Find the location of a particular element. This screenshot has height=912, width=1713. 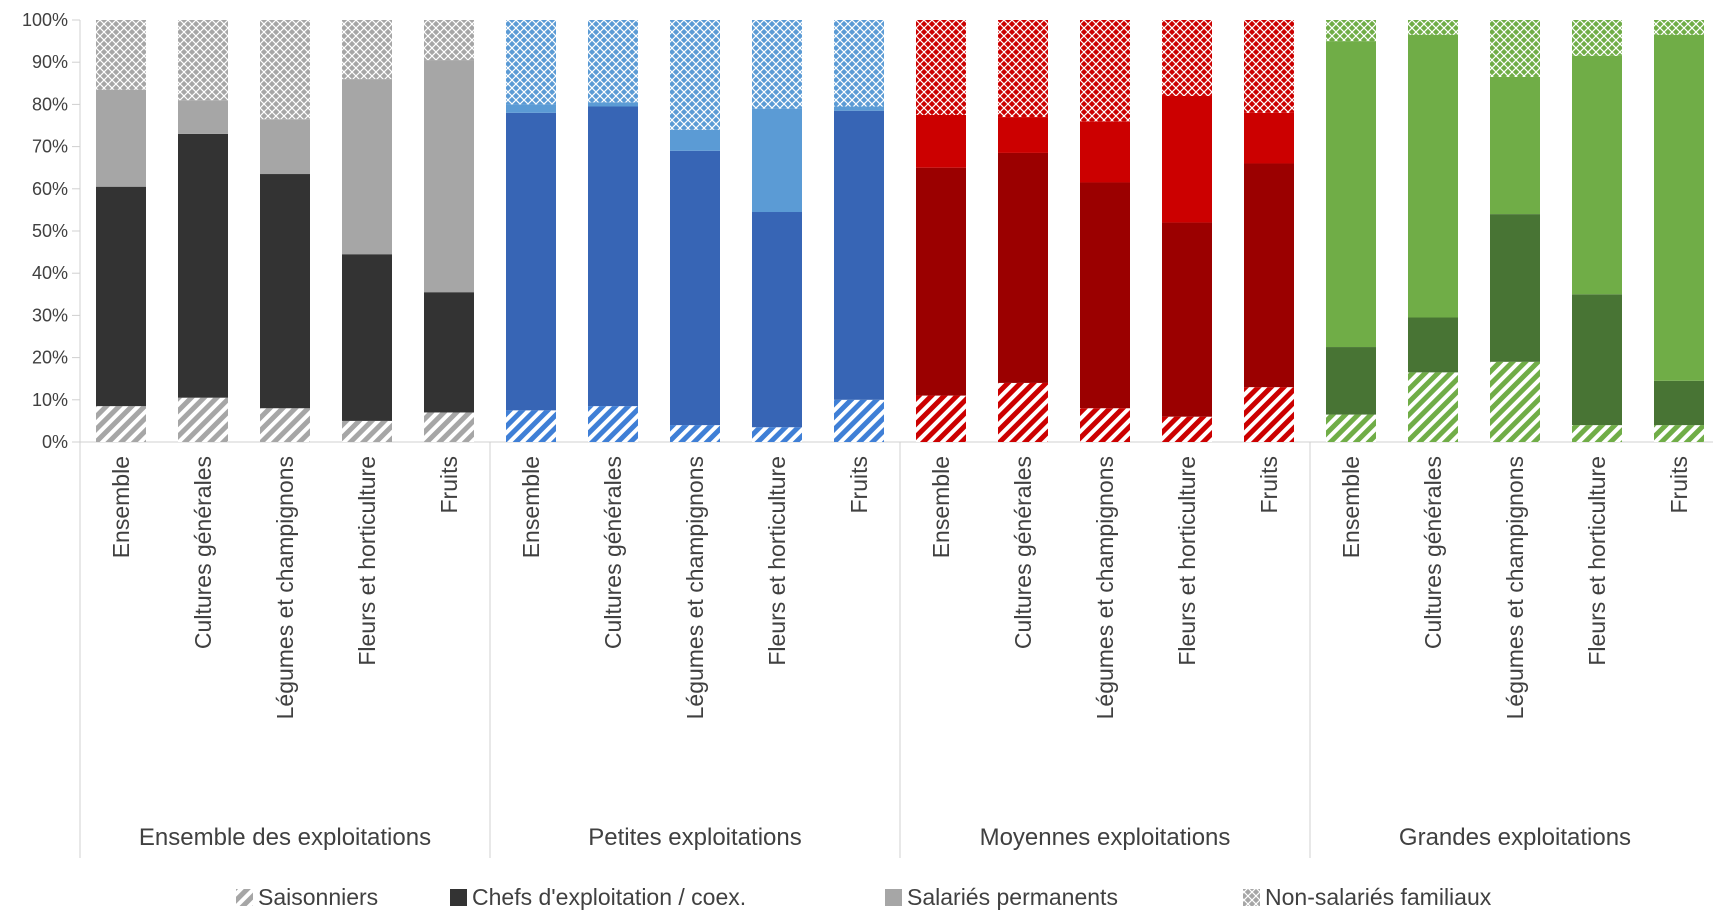

y-tick-label: 100% is located at coordinates (45, 20).